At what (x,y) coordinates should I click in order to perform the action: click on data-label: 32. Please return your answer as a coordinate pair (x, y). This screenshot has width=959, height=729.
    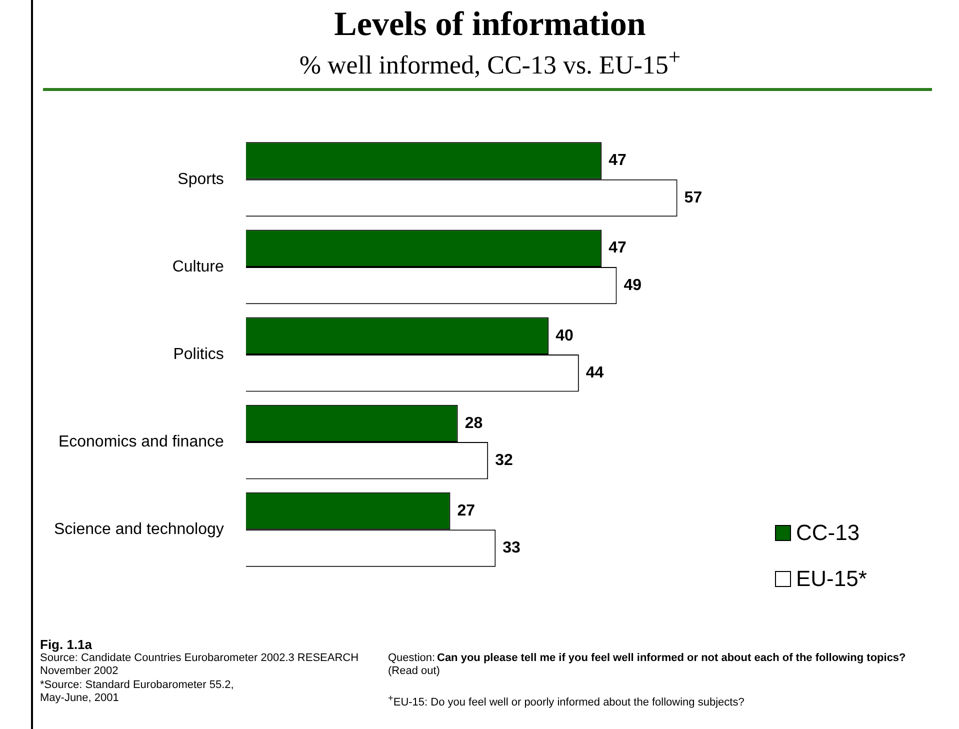
    Looking at the image, I should click on (504, 461).